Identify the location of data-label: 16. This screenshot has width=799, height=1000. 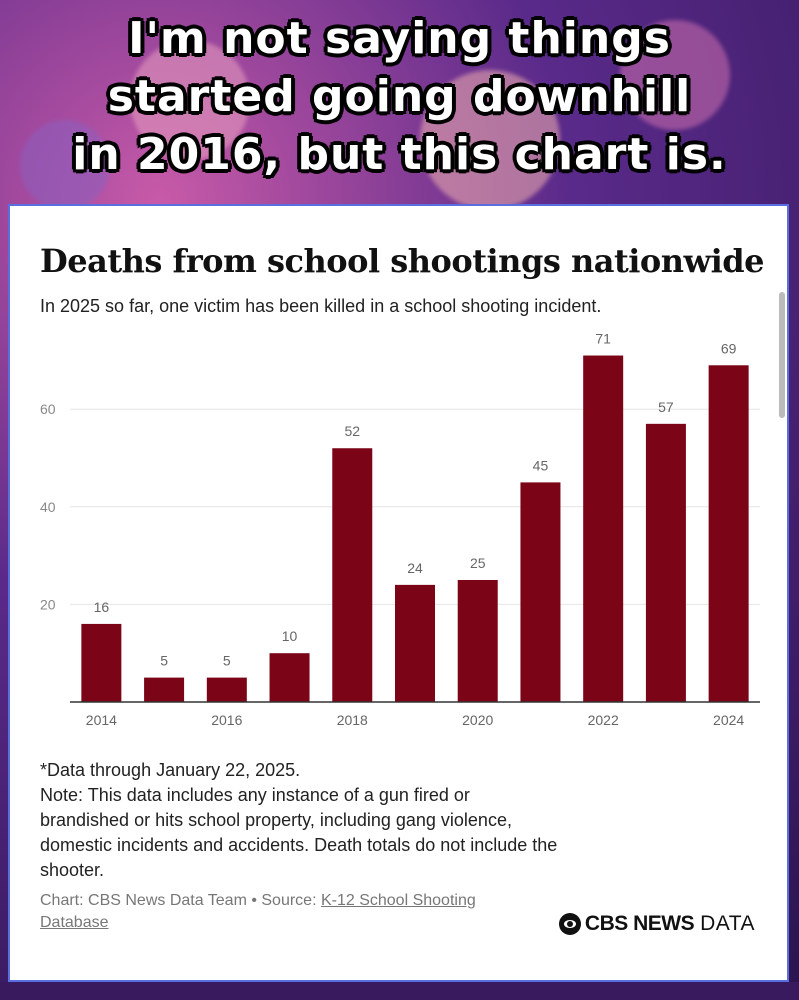
(102, 607).